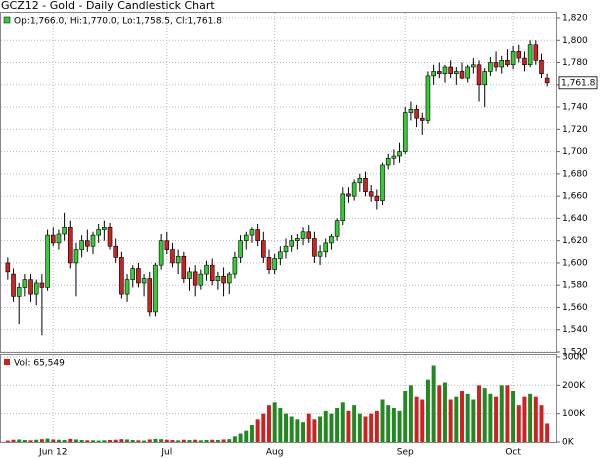  Describe the element at coordinates (575, 41) in the screenshot. I see `y-tick-label: 1,800` at that location.